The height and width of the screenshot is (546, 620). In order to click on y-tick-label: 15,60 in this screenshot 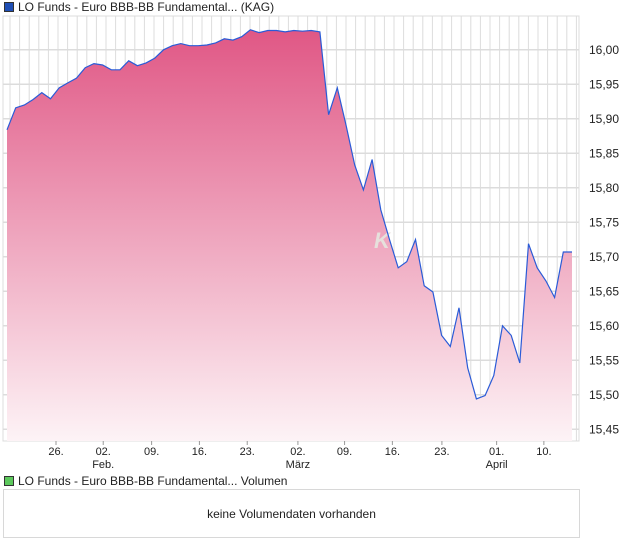, I will do `click(604, 326)`.